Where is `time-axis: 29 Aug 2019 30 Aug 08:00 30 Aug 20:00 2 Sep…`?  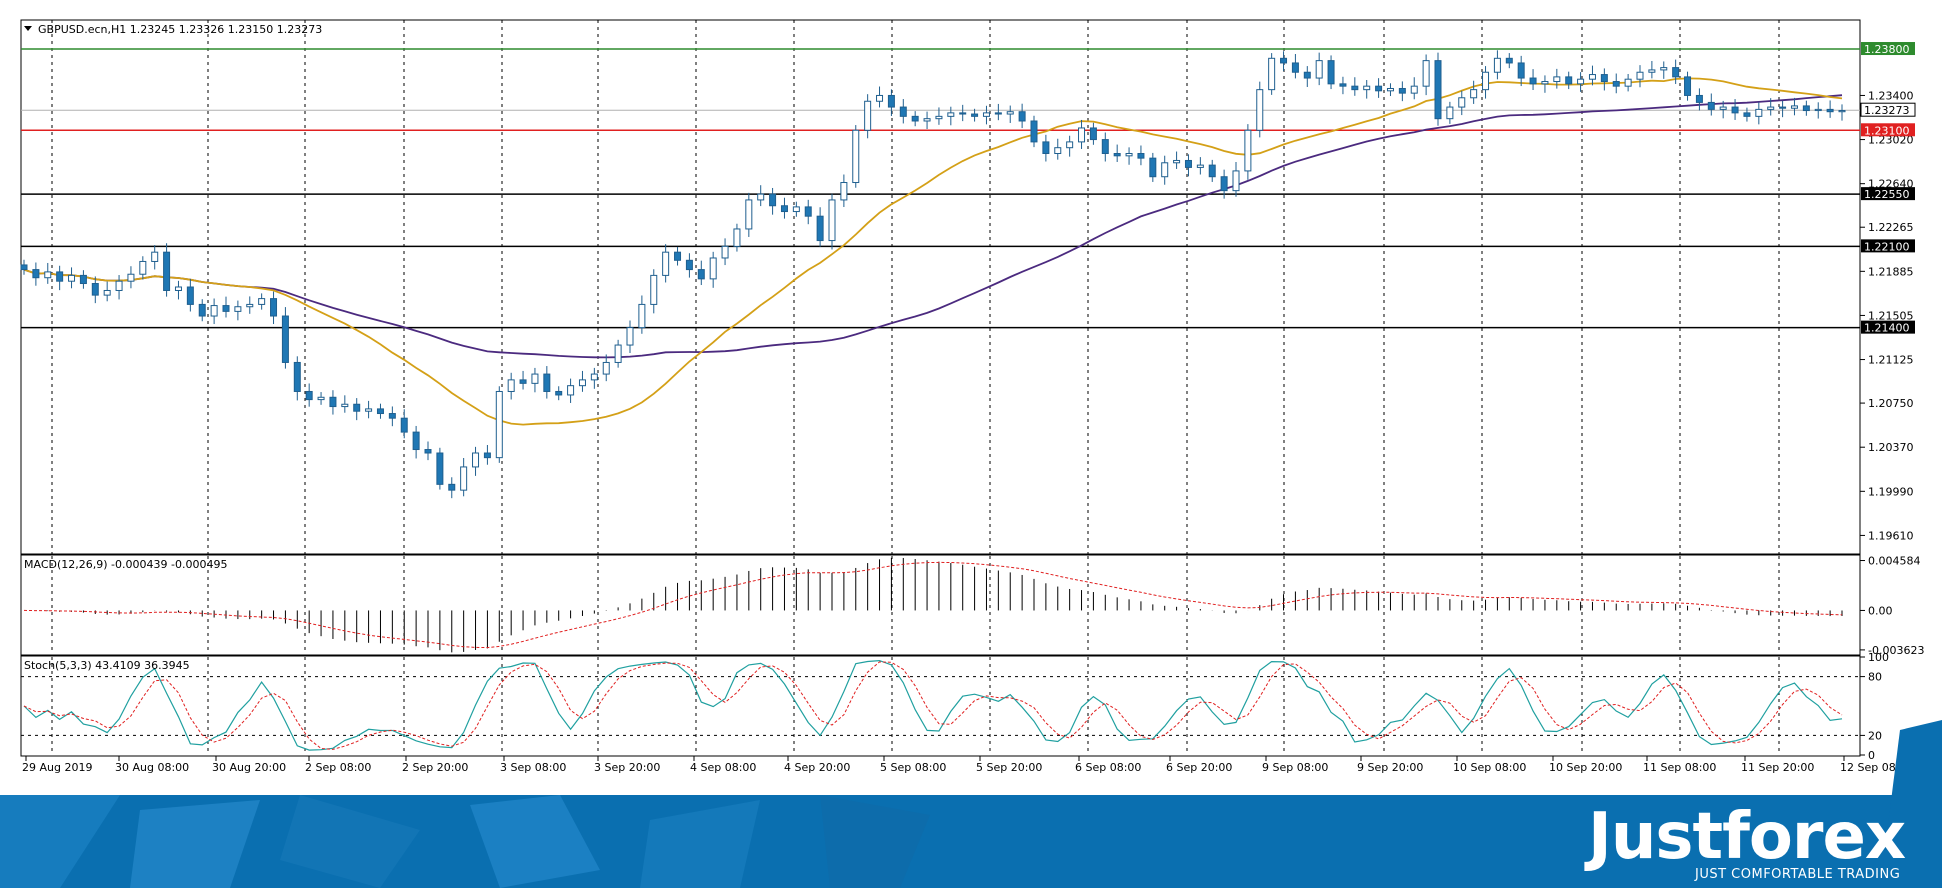 time-axis: 29 Aug 2019 30 Aug 08:00 30 Aug 20:00 2 Sep… is located at coordinates (967, 765).